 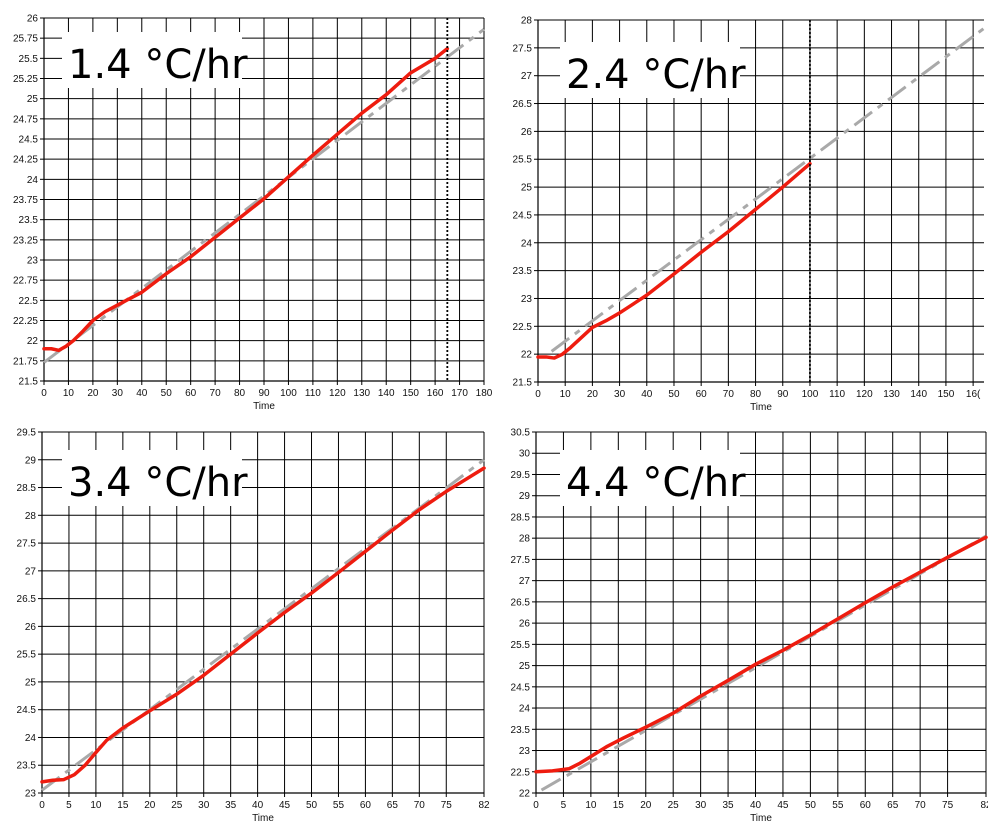 What do you see at coordinates (264, 406) in the screenshot?
I see `x-axis-label: Time` at bounding box center [264, 406].